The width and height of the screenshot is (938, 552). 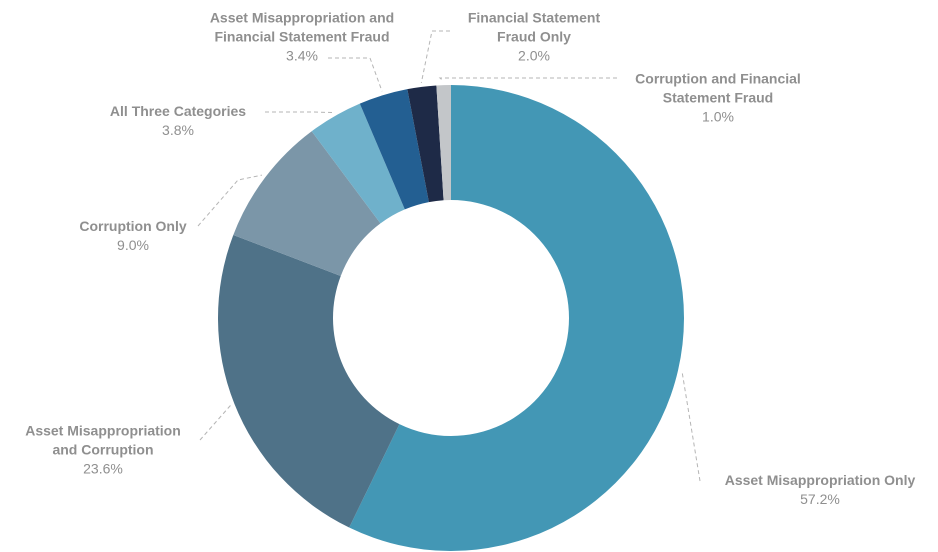 What do you see at coordinates (103, 440) in the screenshot?
I see `category-label: Asset Misappropriation and Corruption` at bounding box center [103, 440].